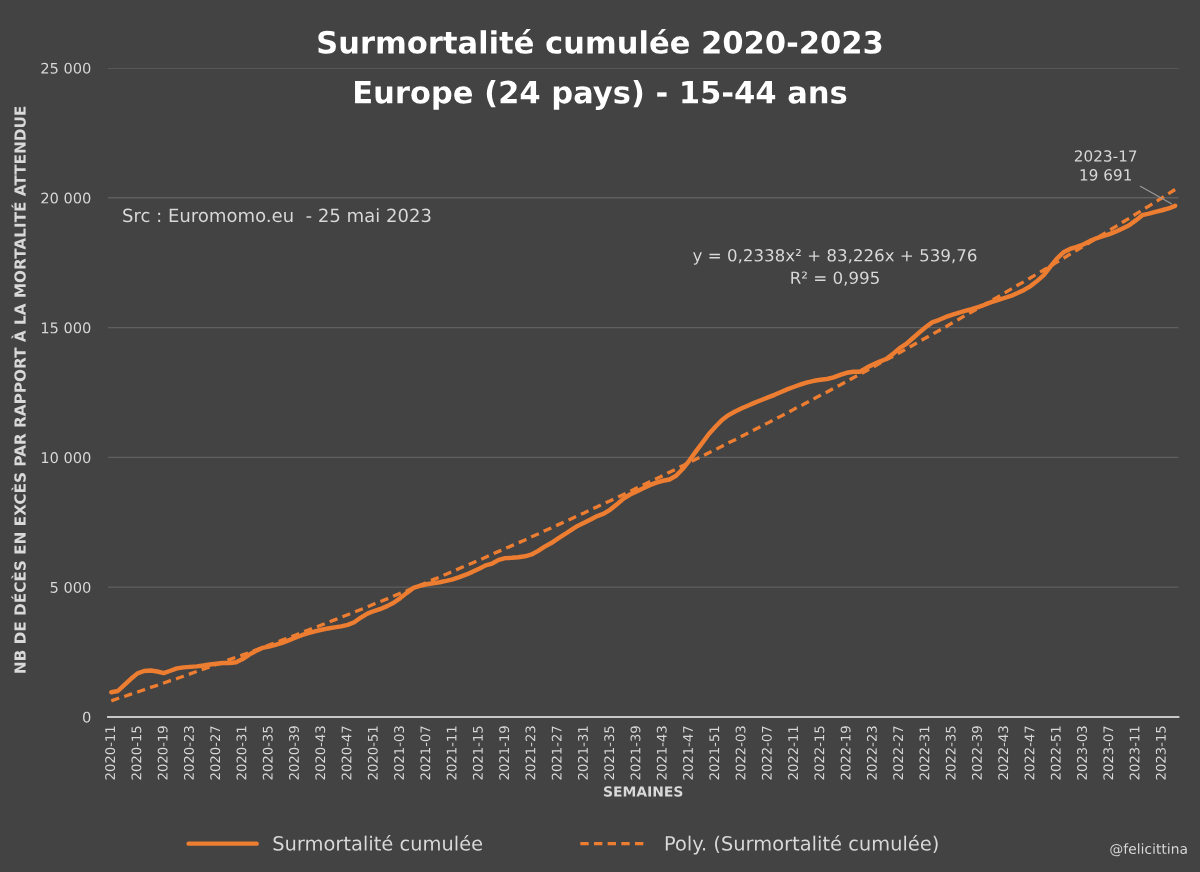 This screenshot has width=1200, height=872. Describe the element at coordinates (294, 753) in the screenshot. I see `x-tick-label: 2020-39` at that location.